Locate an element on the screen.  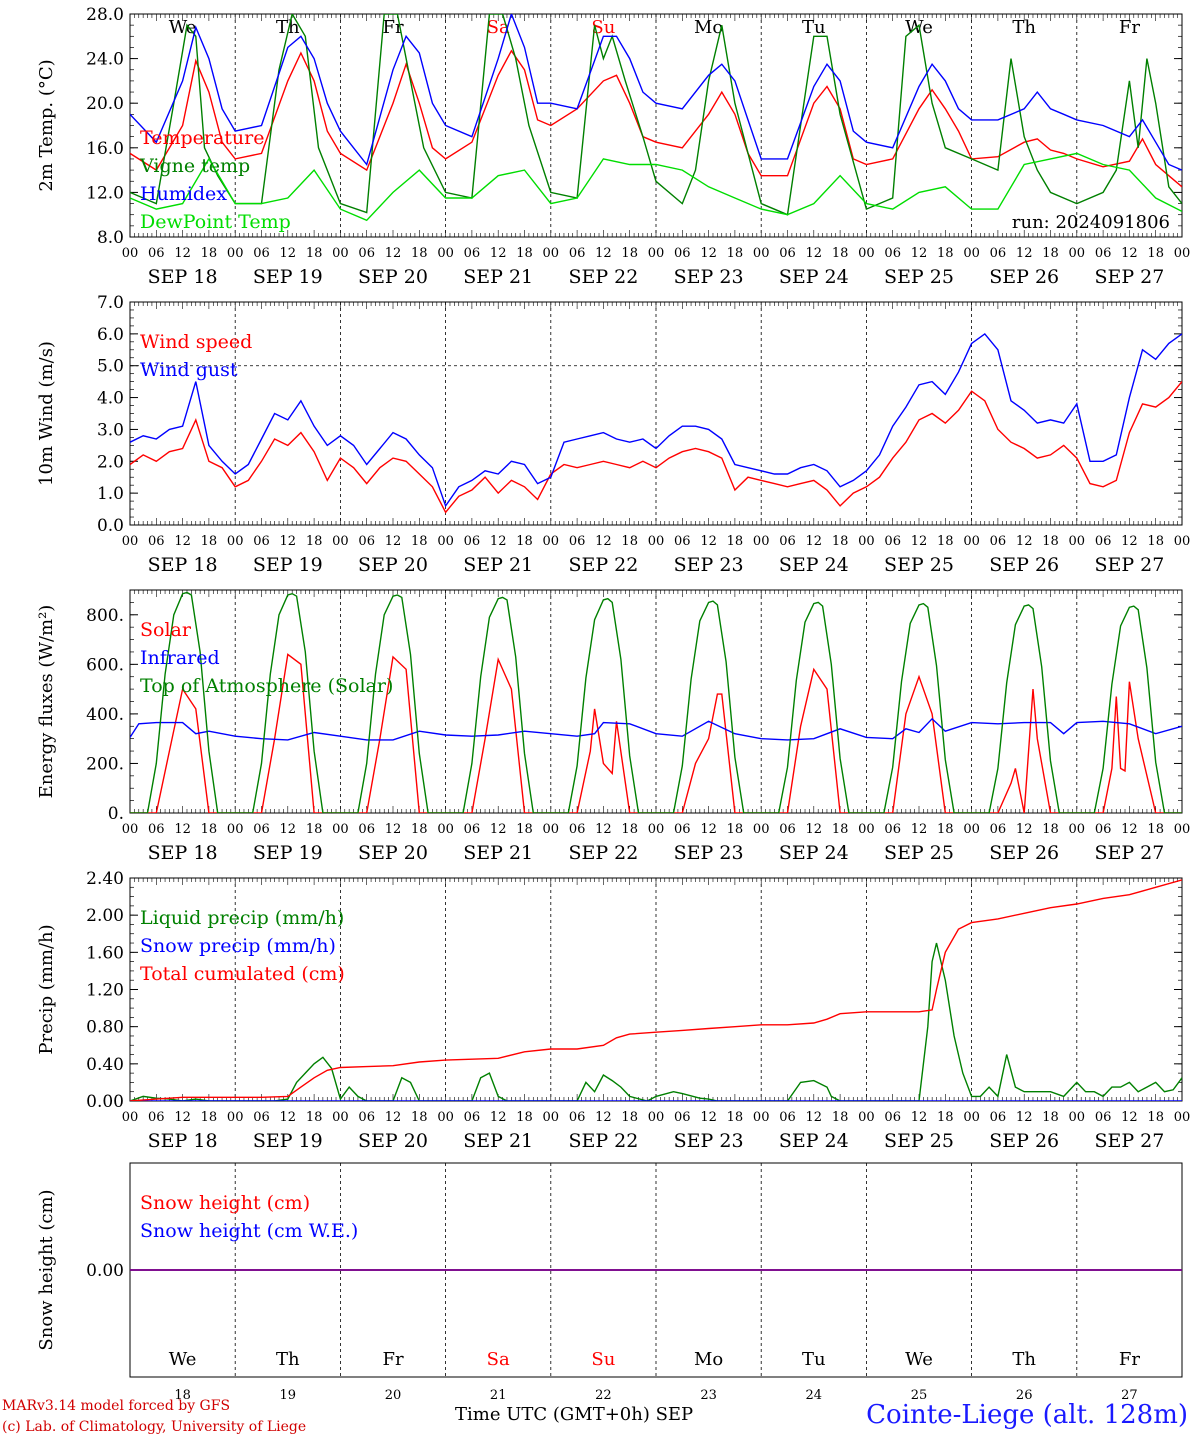
station-title: Cointe-Liege (alt. 128m) is located at coordinates (1027, 1415).